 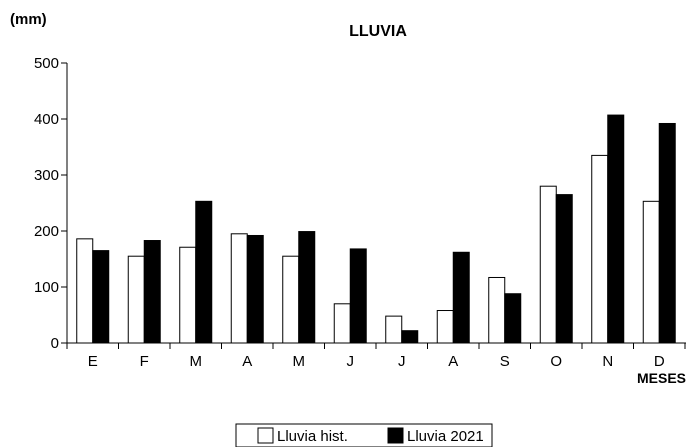 I want to click on y-tick-label: 400, so click(x=46, y=119).